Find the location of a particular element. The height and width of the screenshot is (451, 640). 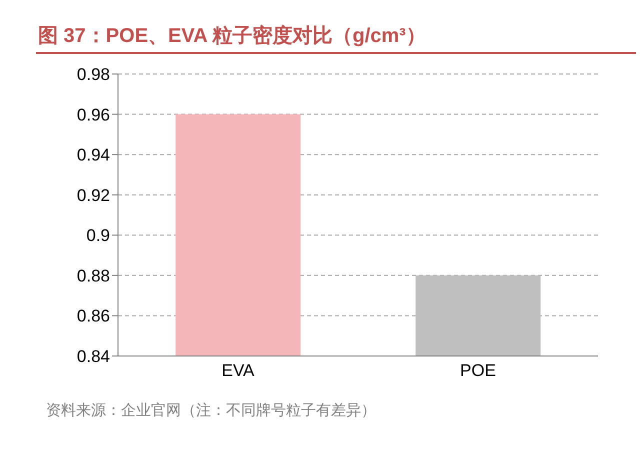

chart-title: 图 37：POE、EVA 粒子密度对比（g/cm³） is located at coordinates (232, 36).